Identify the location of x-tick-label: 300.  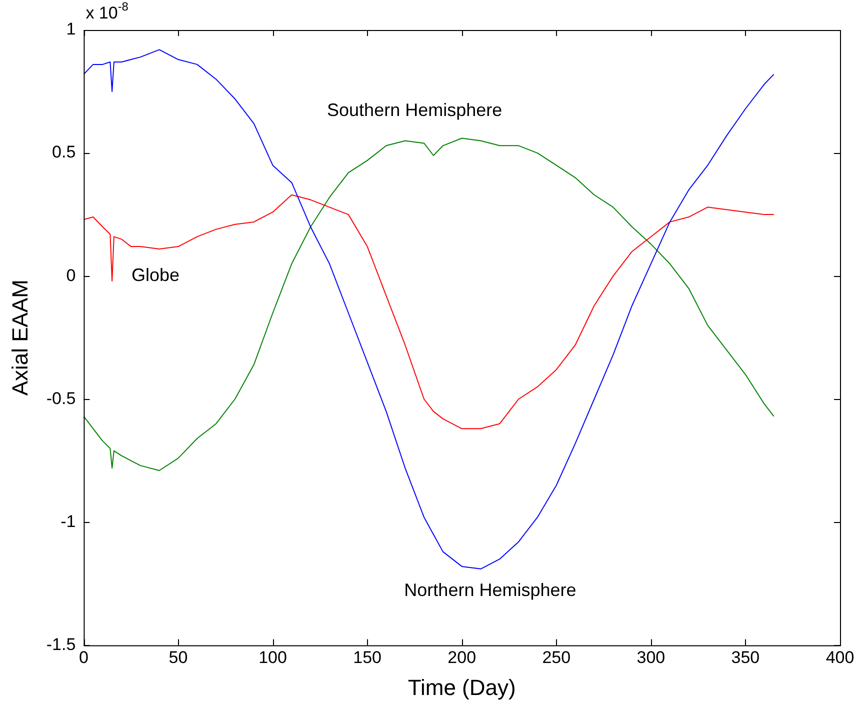
(651, 658).